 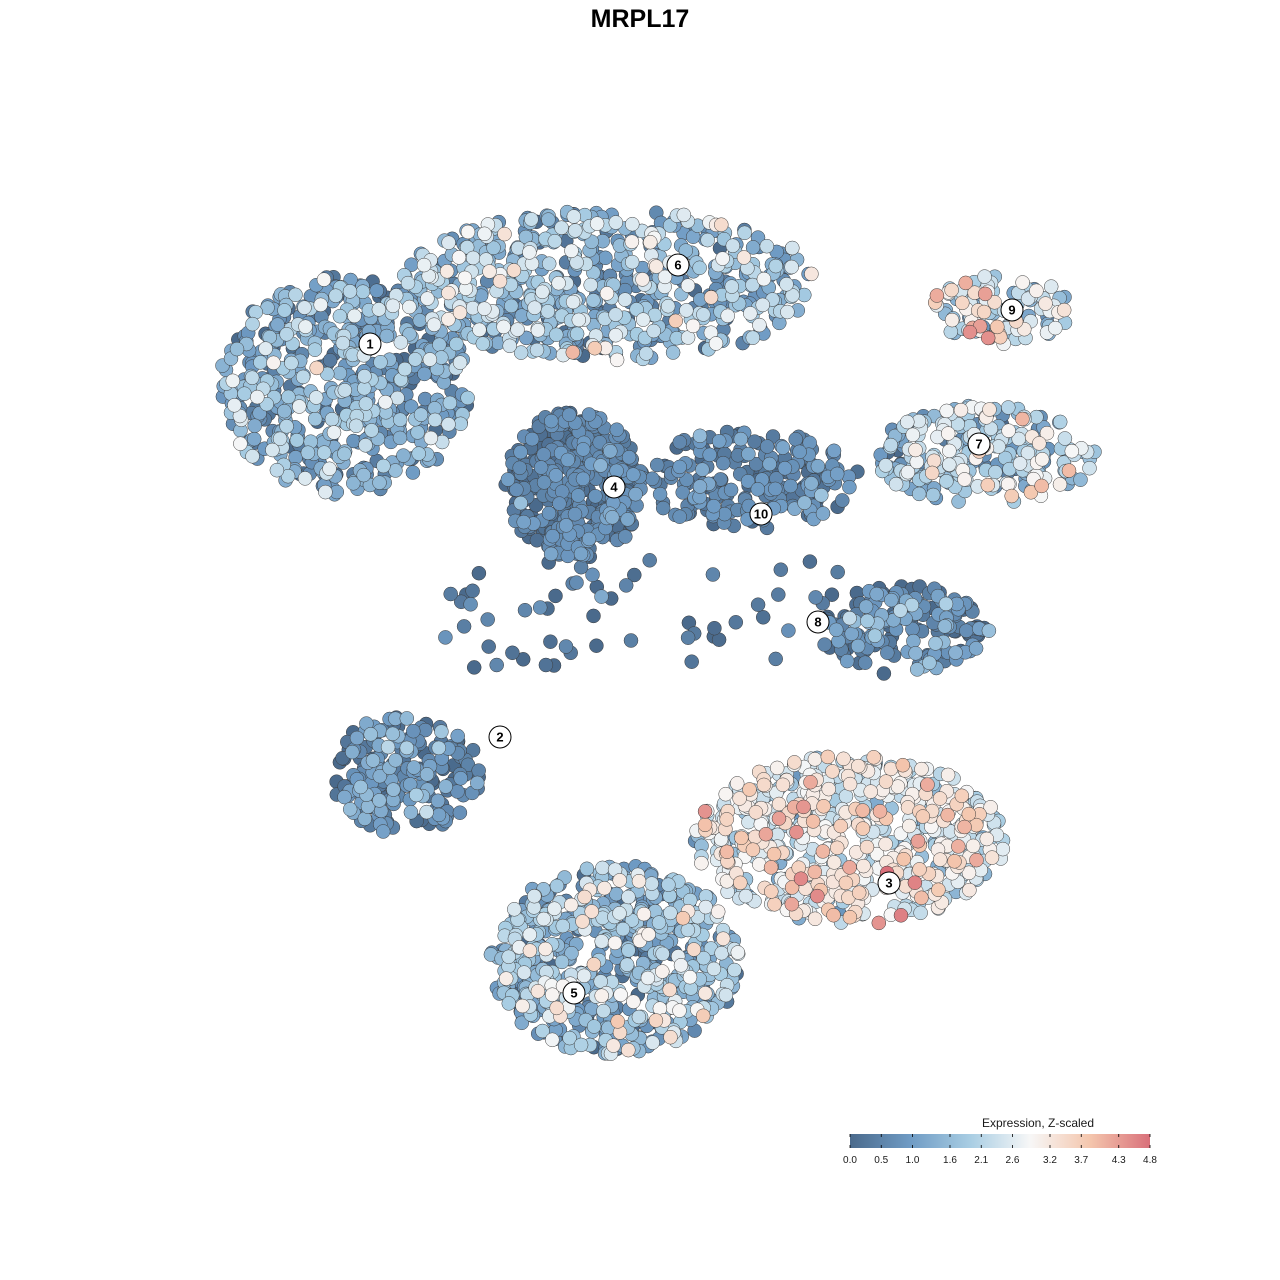 I want to click on chart-title: MRPL17, so click(x=640, y=19).